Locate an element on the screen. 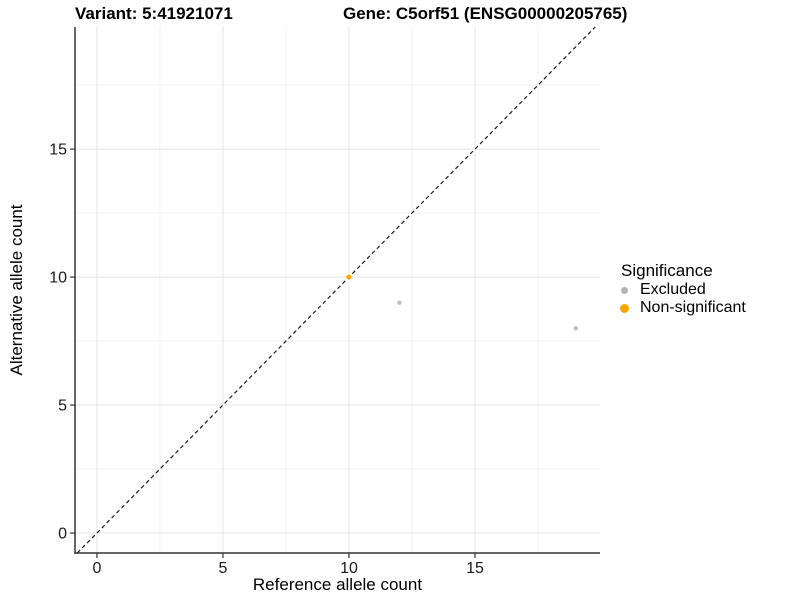 The width and height of the screenshot is (800, 600). gene-title: Gene: C5orf51 (ENSG00000205765) is located at coordinates (485, 13).